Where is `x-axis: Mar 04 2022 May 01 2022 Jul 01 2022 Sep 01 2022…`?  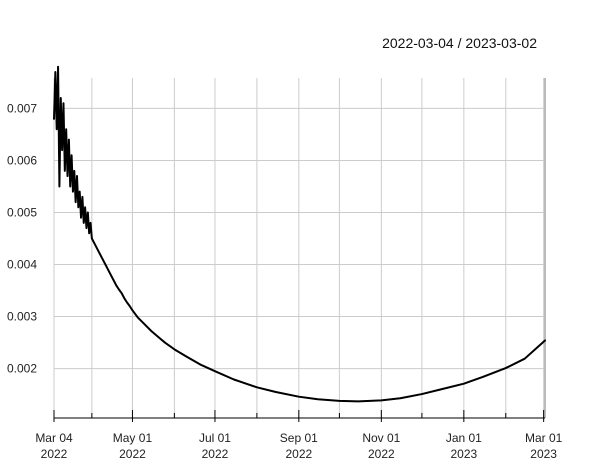
x-axis: Mar 04 2022 May 01 2022 Jul 01 2022 Sep 01 2022… is located at coordinates (299, 435).